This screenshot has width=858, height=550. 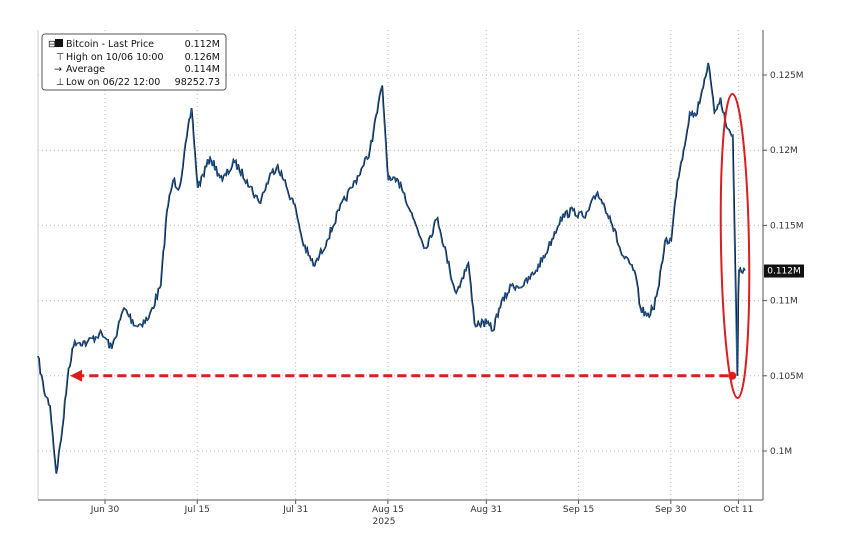 What do you see at coordinates (60, 57) in the screenshot?
I see `high-marker-icon: ⊤` at bounding box center [60, 57].